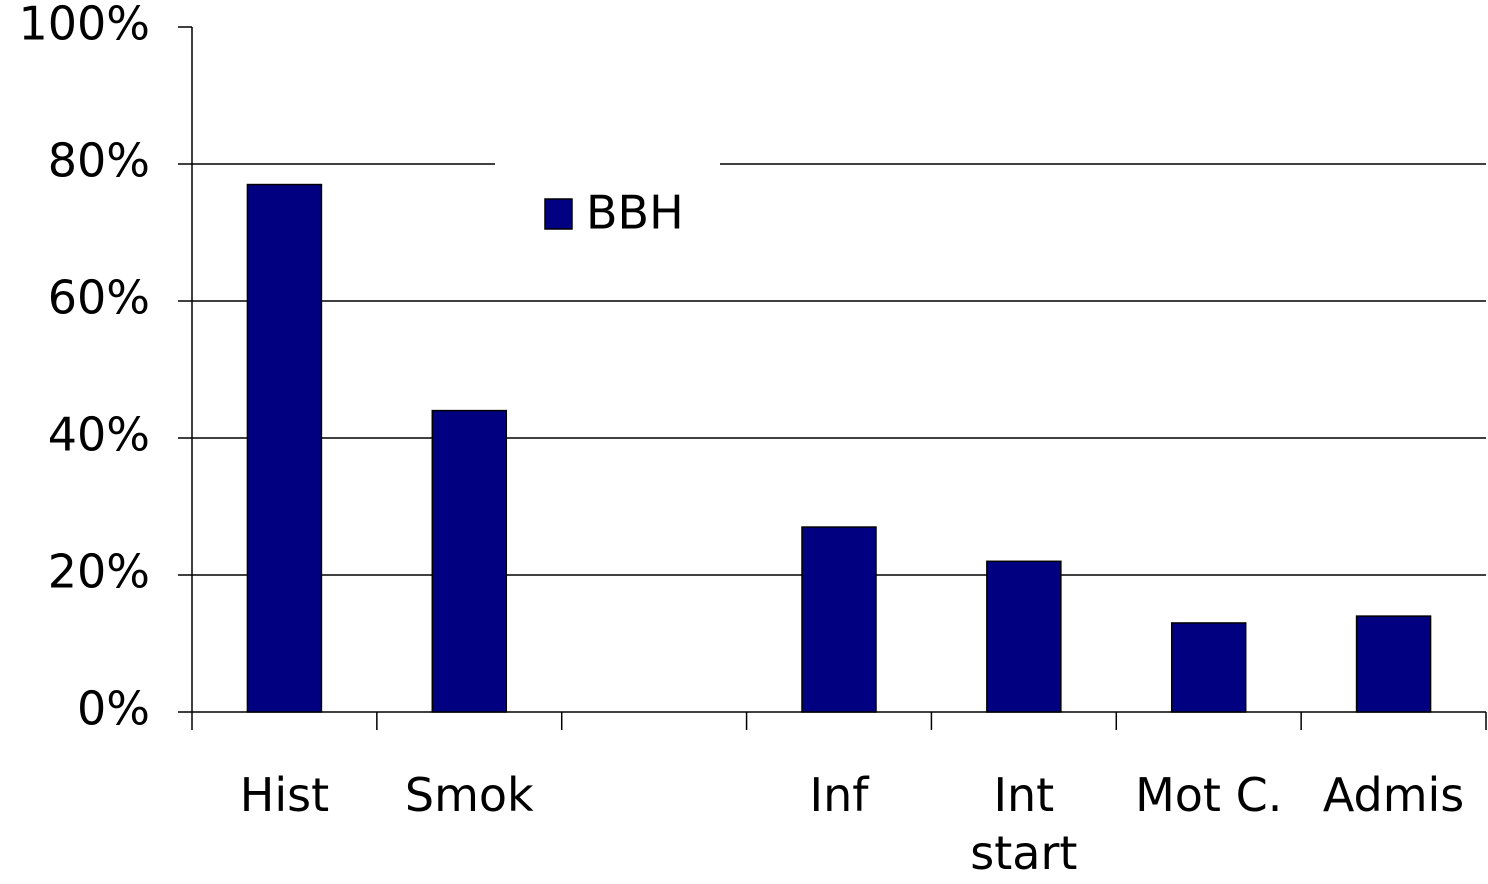 The image size is (1488, 884). What do you see at coordinates (113, 709) in the screenshot?
I see `y-tick-label: 0%` at bounding box center [113, 709].